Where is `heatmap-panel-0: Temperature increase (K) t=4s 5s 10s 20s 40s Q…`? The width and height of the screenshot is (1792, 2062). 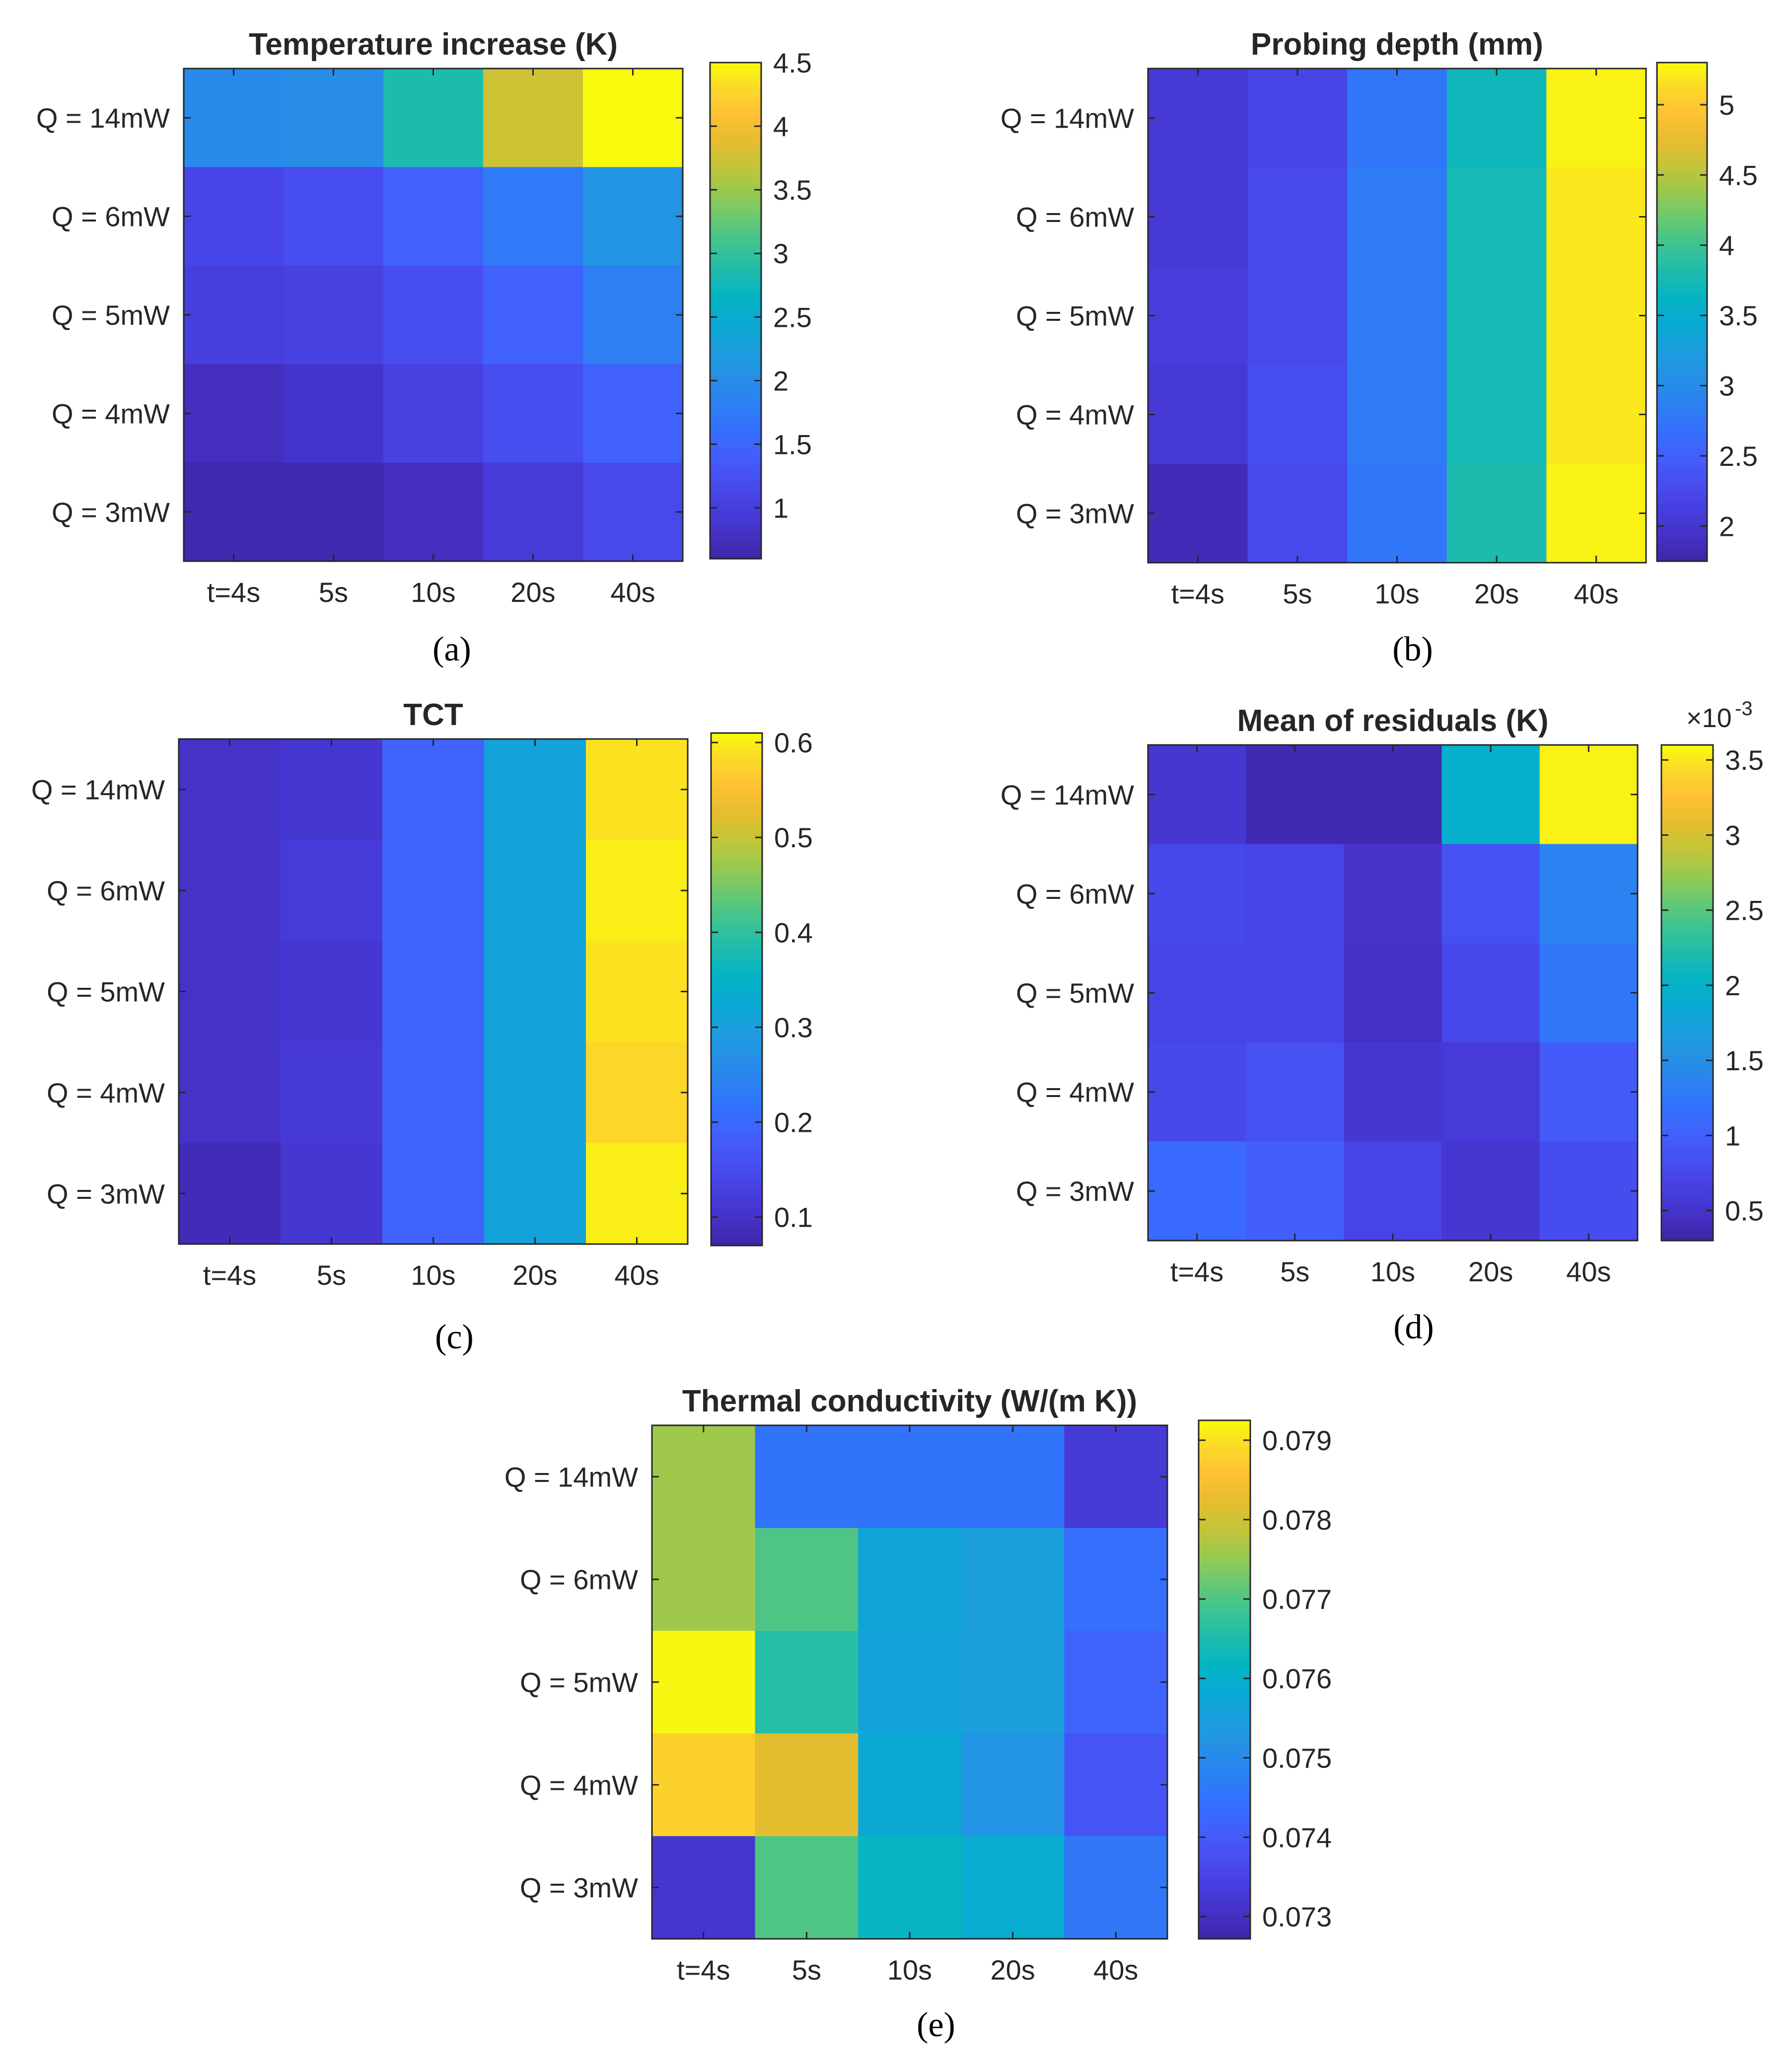 heatmap-panel-0: Temperature increase (K) t=4s 5s 10s 20s 40s Q… is located at coordinates (424, 348).